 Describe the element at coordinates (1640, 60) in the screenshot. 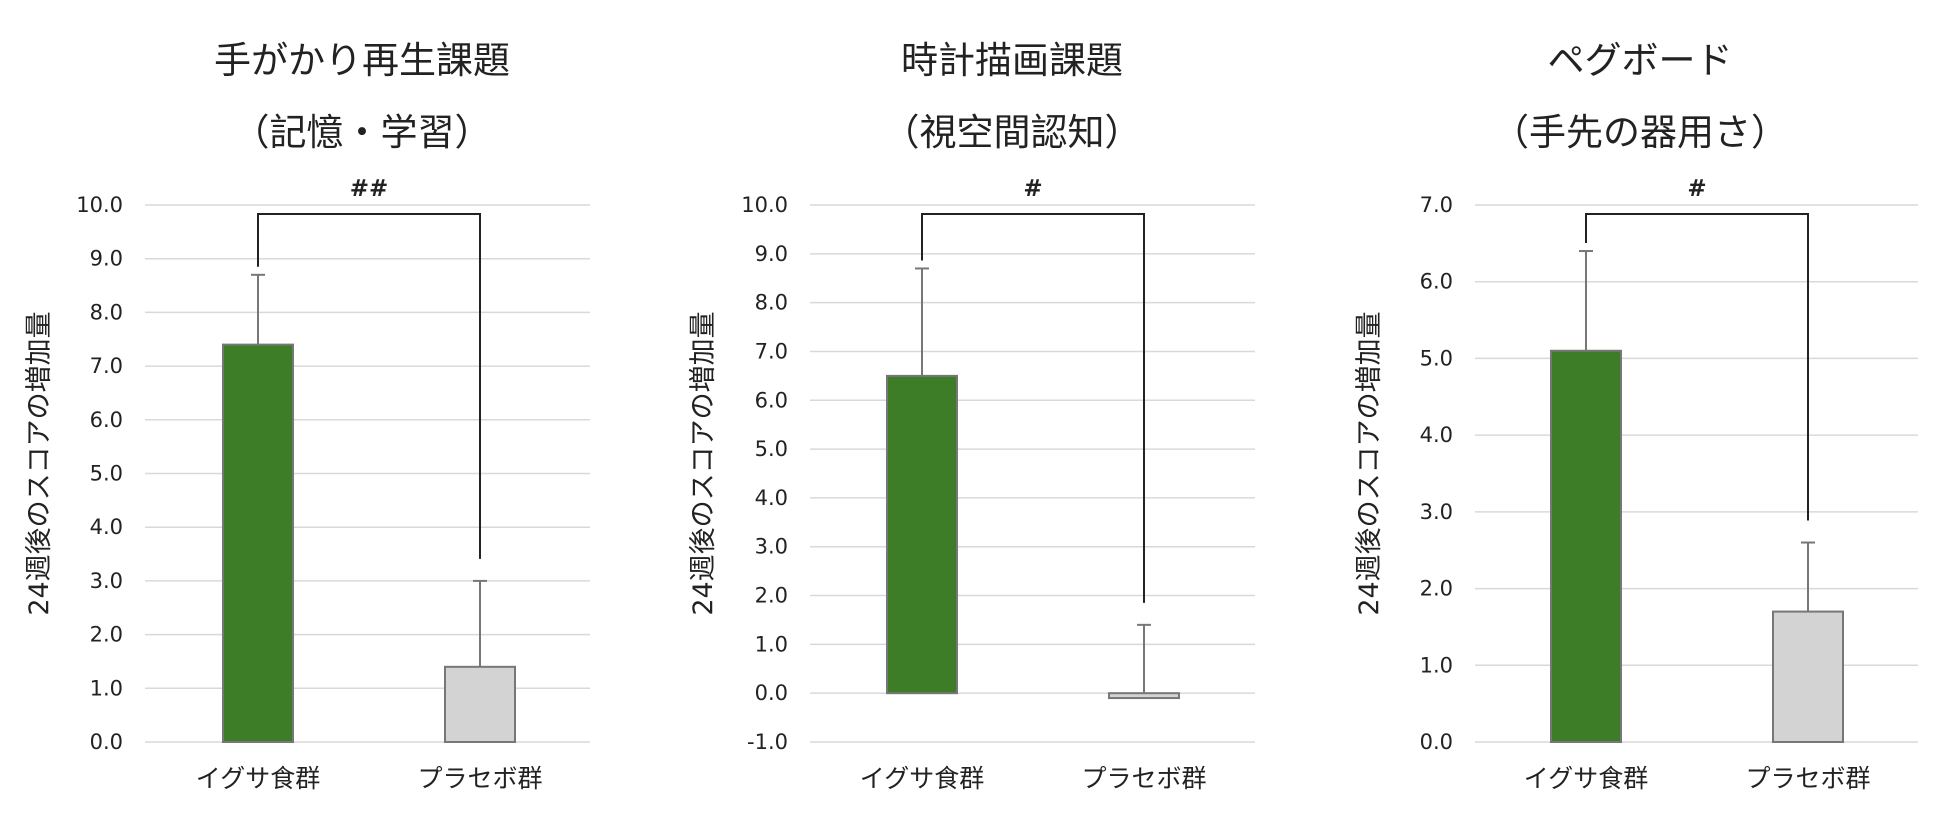

I see `chart-title-line-1: ペグボード` at that location.